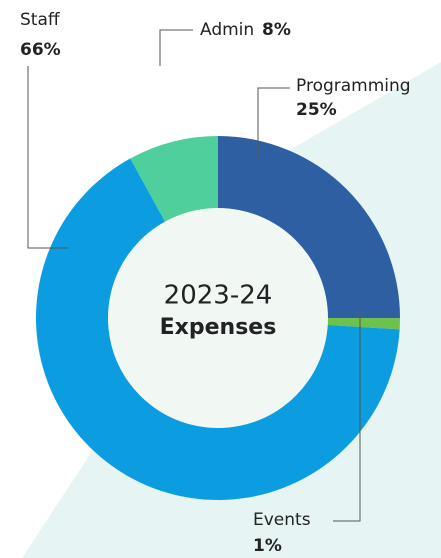  What do you see at coordinates (267, 546) in the screenshot?
I see `label-value: 1%` at bounding box center [267, 546].